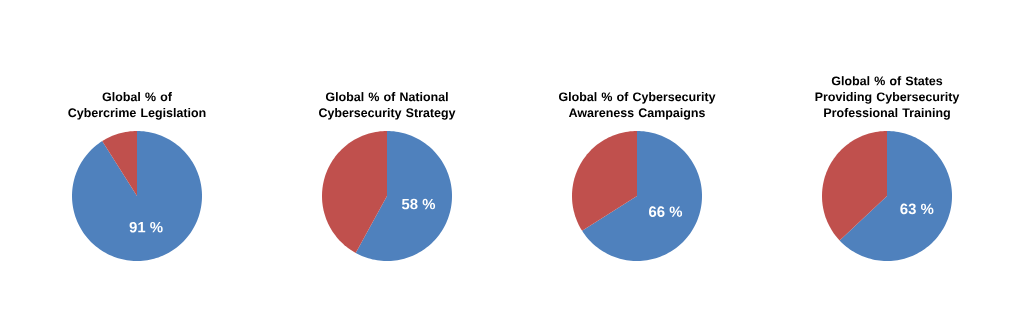 Image resolution: width=1024 pixels, height=336 pixels. I want to click on data-label: 91 %, so click(146, 227).